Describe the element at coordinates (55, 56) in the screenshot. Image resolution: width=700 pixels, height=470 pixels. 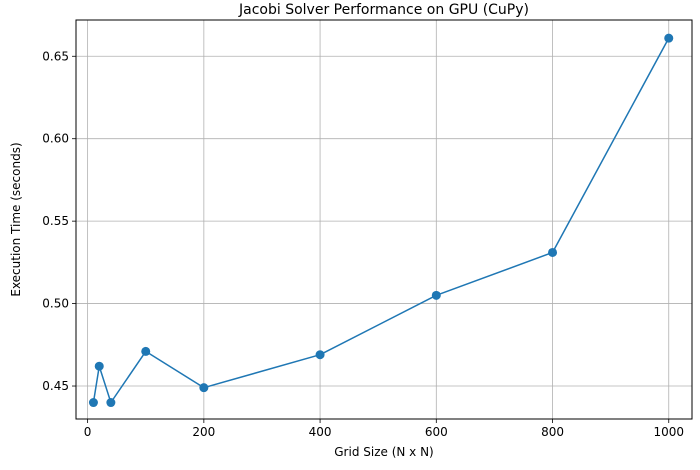
I see `y-tick-label: 0.65` at that location.